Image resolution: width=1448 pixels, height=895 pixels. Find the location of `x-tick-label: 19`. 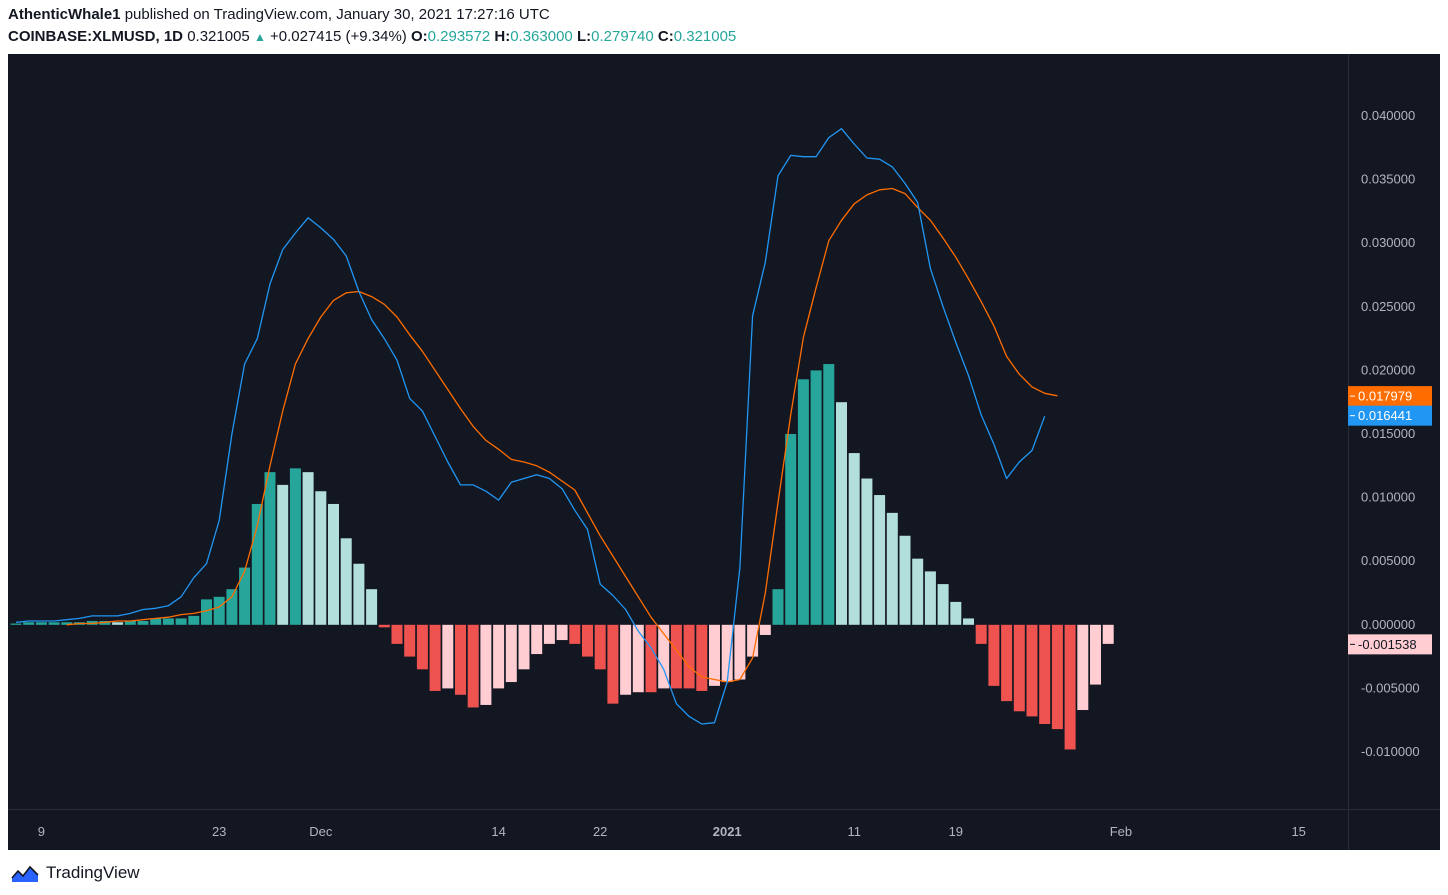

x-tick-label: 19 is located at coordinates (956, 831).